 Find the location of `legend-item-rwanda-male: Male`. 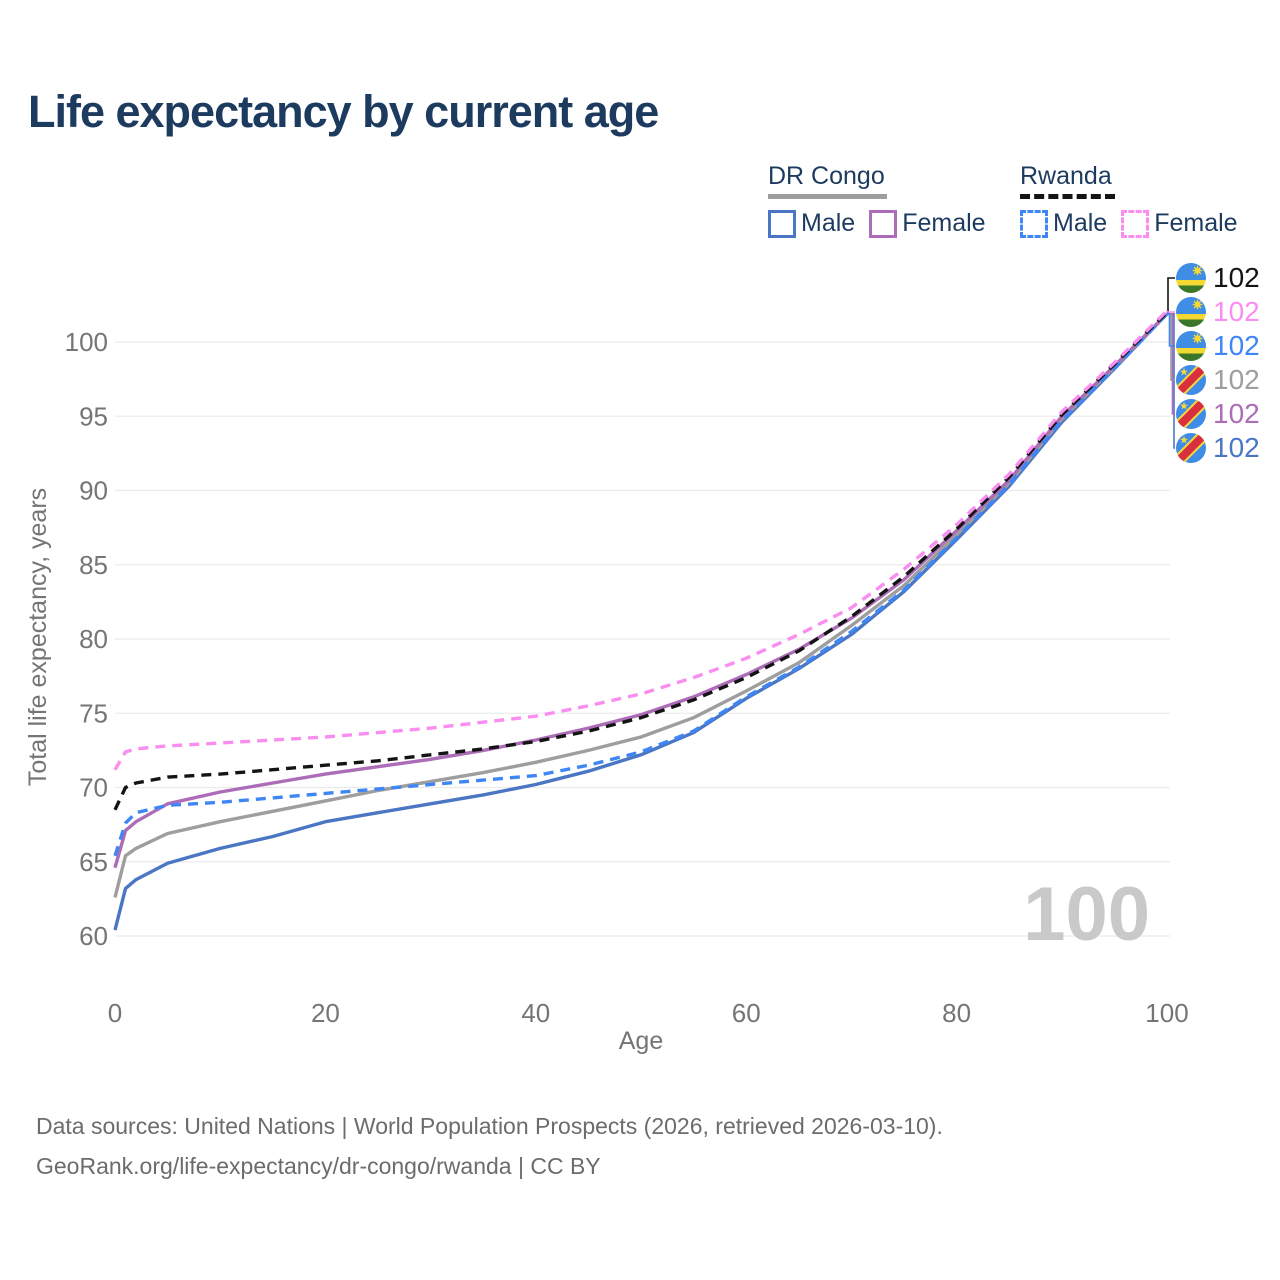

legend-item-rwanda-male: Male is located at coordinates (1063, 223).